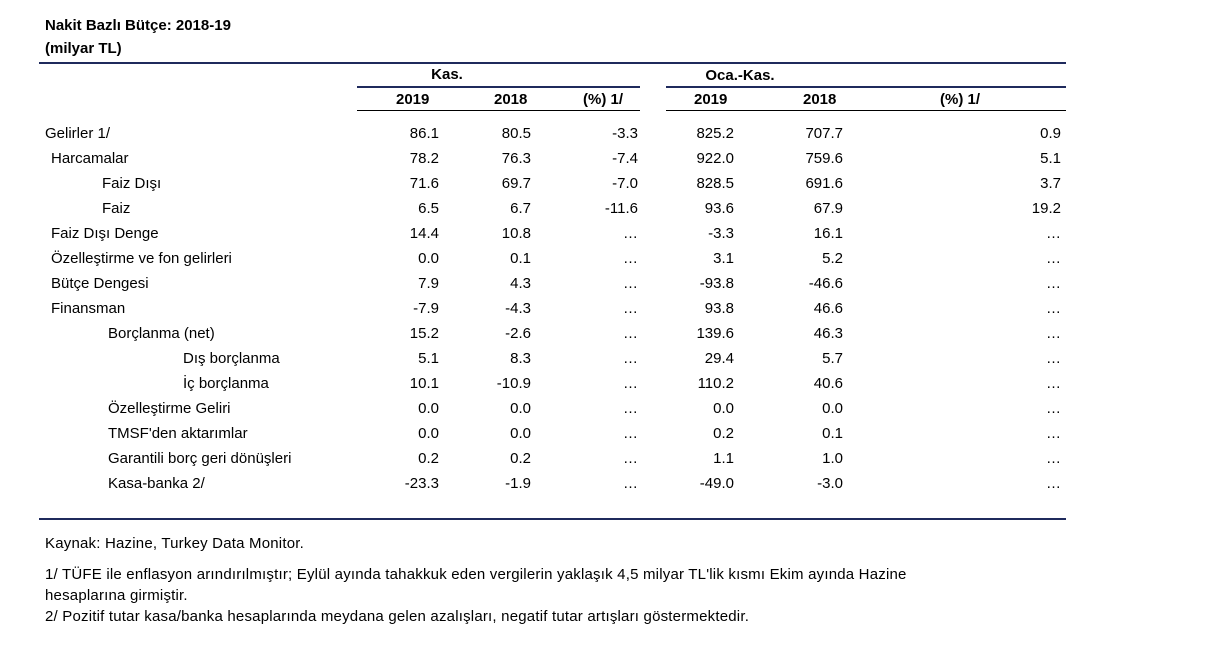 The height and width of the screenshot is (667, 1210). I want to click on cell-value: 40.6, so click(828, 383).